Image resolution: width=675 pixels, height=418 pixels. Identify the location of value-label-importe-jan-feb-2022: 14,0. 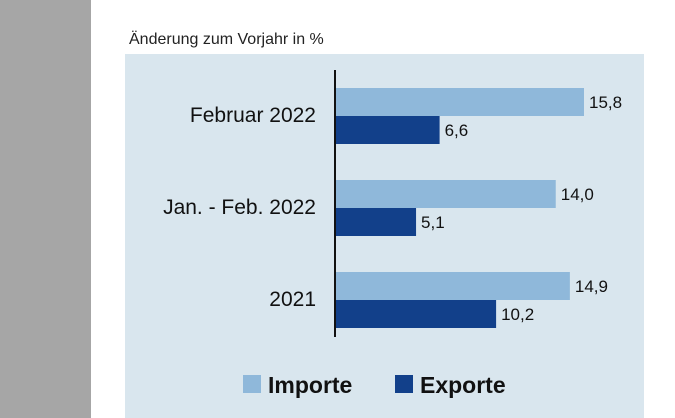
(577, 194).